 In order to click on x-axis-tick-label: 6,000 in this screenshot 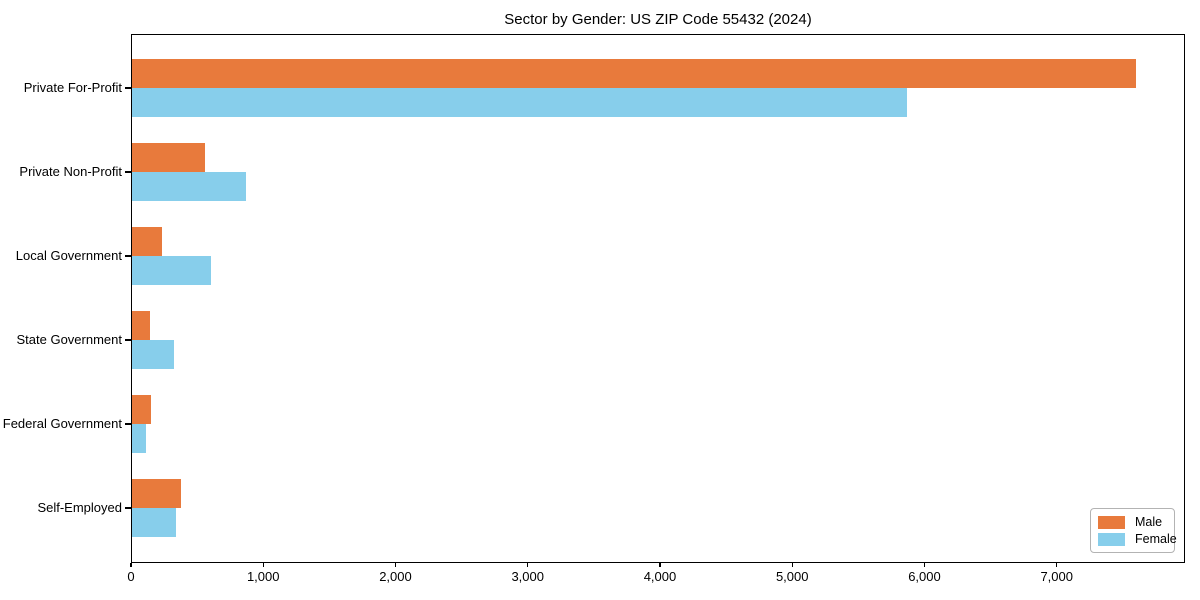, I will do `click(924, 576)`.